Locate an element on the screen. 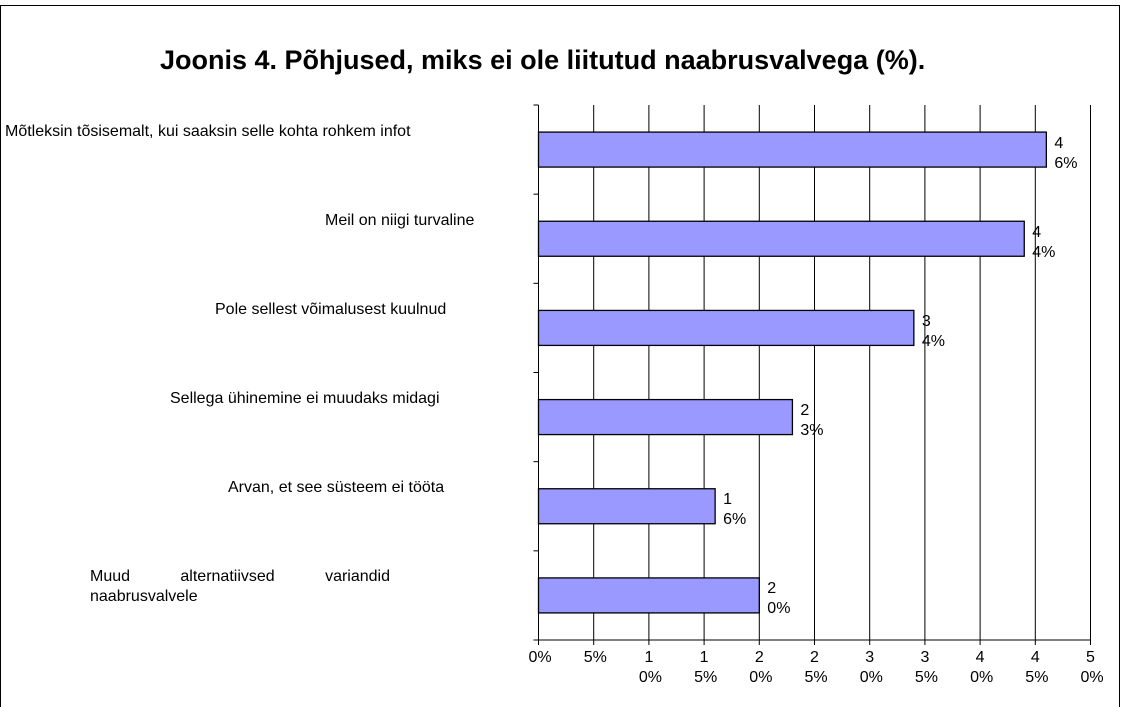  x-tick-label: 0% is located at coordinates (540, 657).